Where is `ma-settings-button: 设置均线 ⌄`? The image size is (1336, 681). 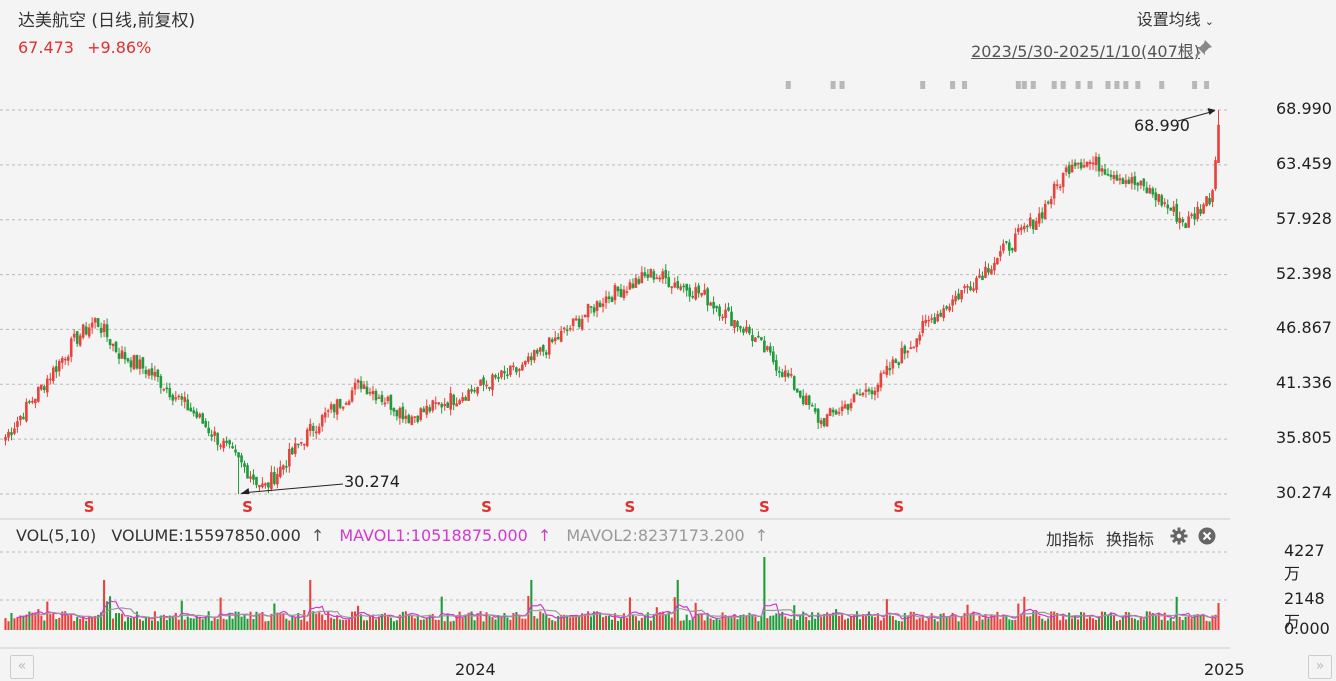 ma-settings-button: 设置均线 ⌄ is located at coordinates (1175, 18).